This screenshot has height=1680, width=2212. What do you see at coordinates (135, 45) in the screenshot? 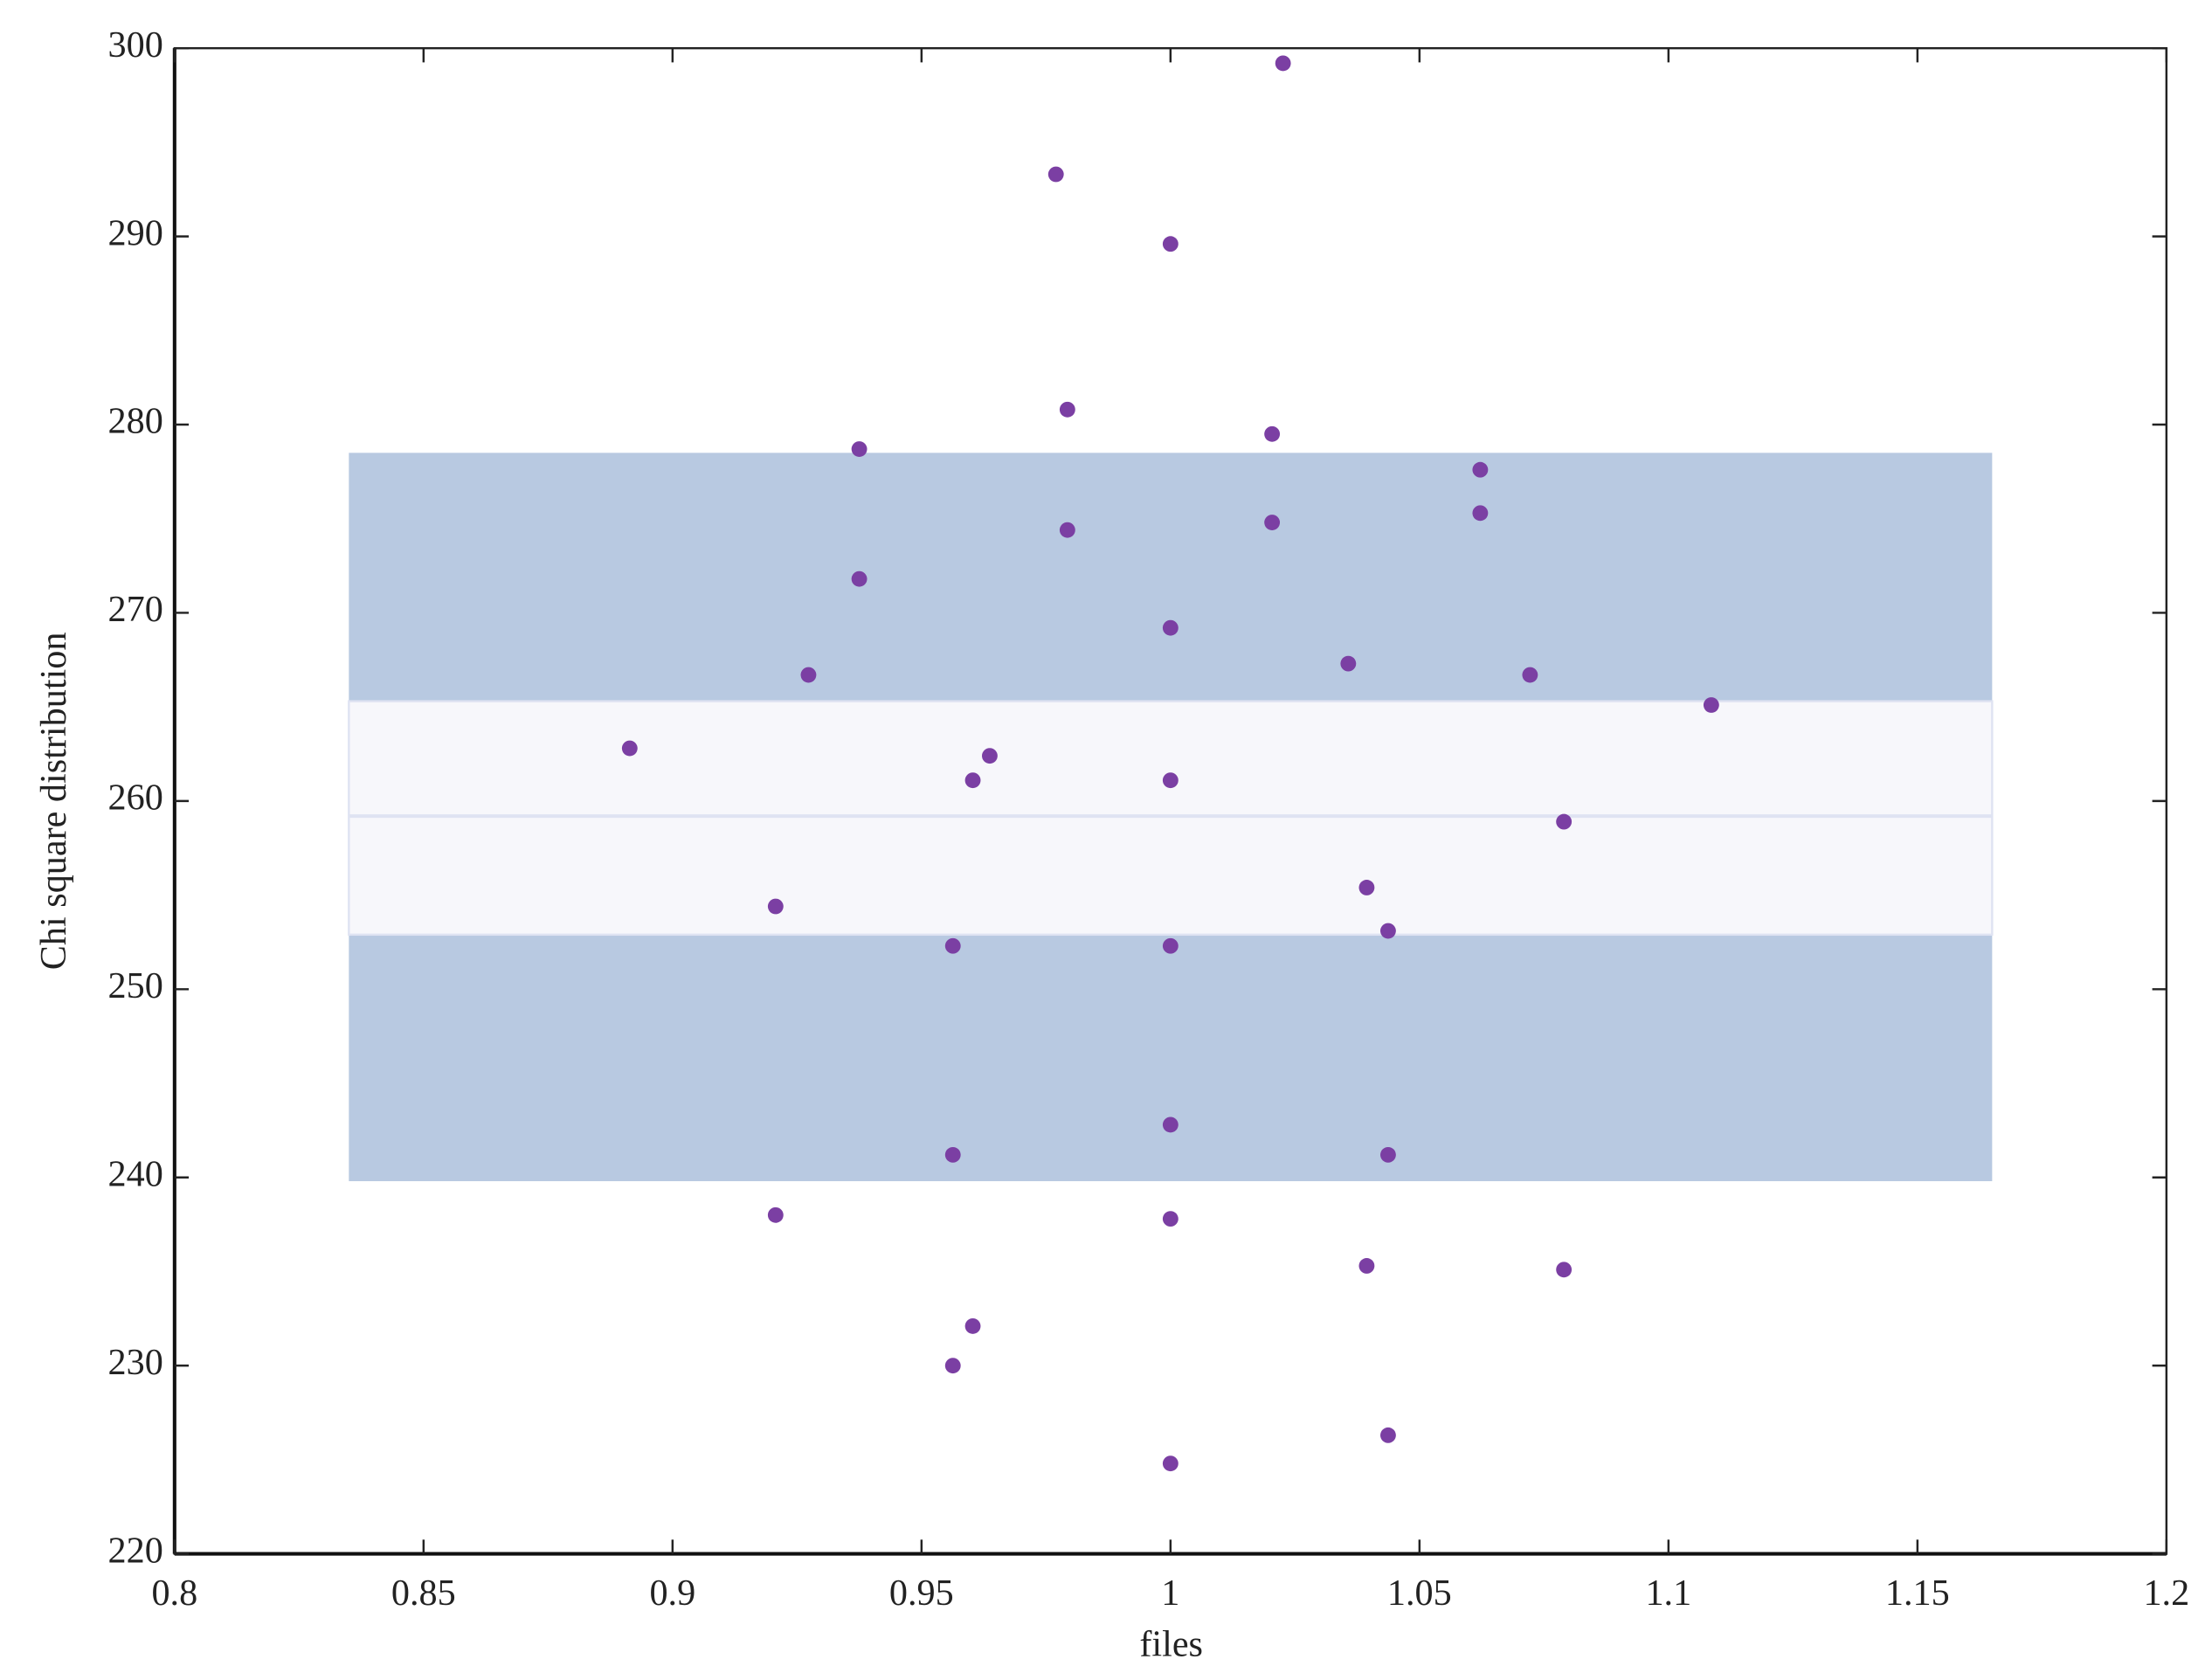
I see `y-tick-label: 300` at bounding box center [135, 45].